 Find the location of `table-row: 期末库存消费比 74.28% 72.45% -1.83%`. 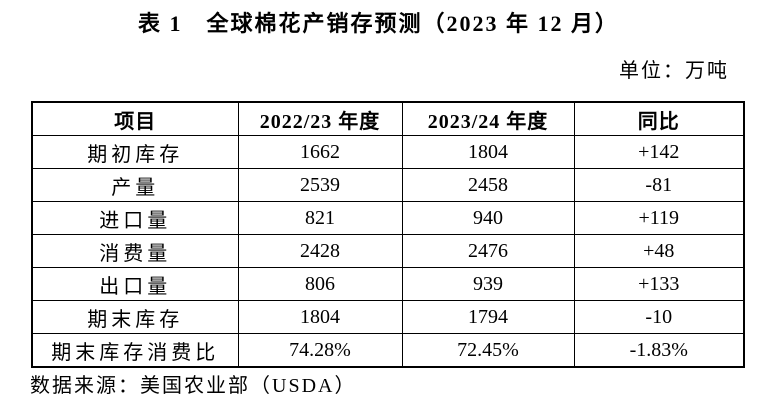

table-row: 期末库存消费比 74.28% 72.45% -1.83% is located at coordinates (388, 350).